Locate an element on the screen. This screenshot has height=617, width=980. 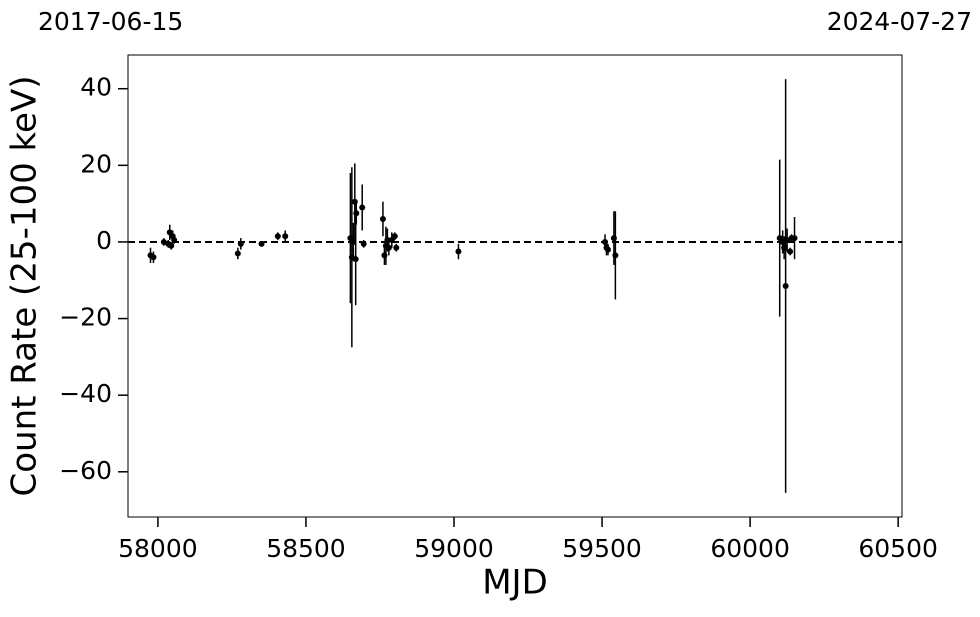
x-tick-label: 58000 is located at coordinates (158, 548).